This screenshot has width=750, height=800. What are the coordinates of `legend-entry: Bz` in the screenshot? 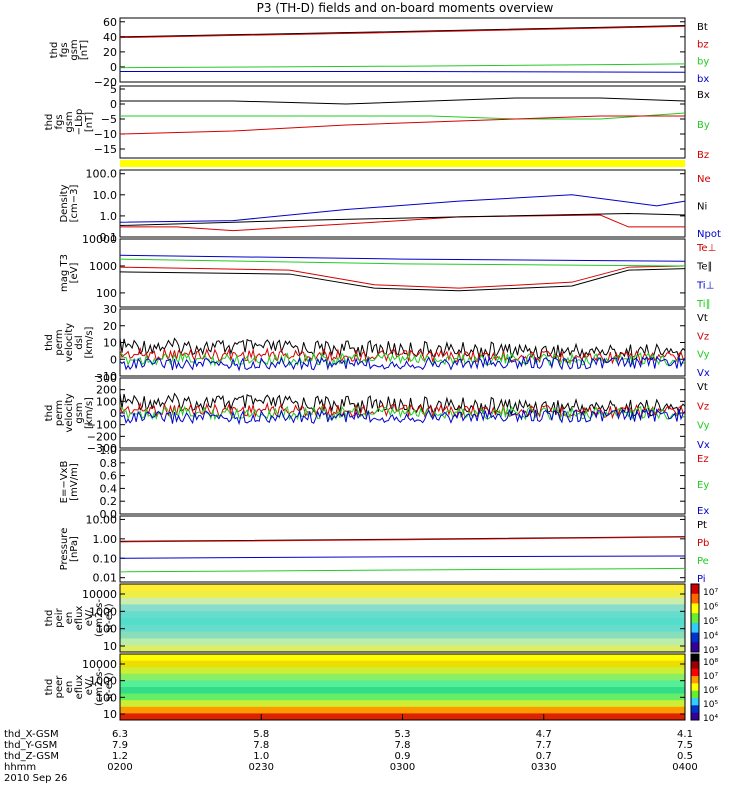 It's located at (703, 155).